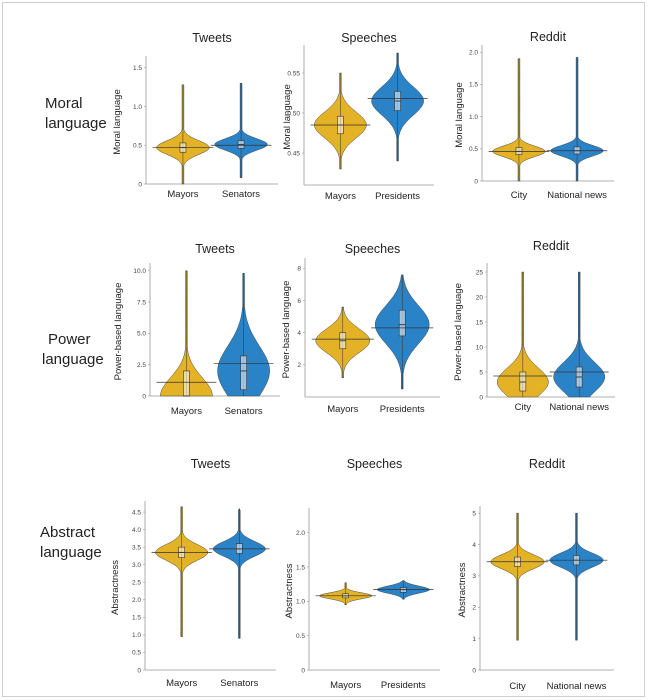 The height and width of the screenshot is (700, 648). What do you see at coordinates (136, 512) in the screenshot?
I see `y-tick-label: 4.5` at bounding box center [136, 512].